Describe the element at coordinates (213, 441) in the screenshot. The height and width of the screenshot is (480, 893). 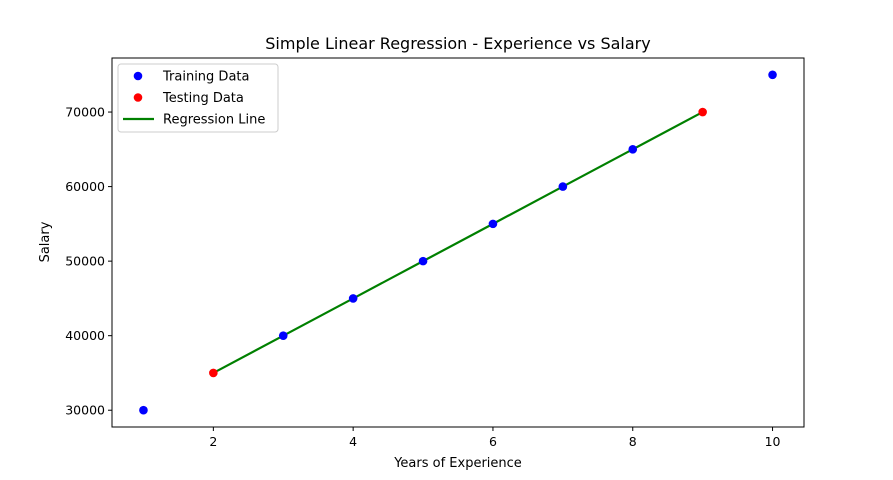
I see `x-tick-label: 2` at that location.